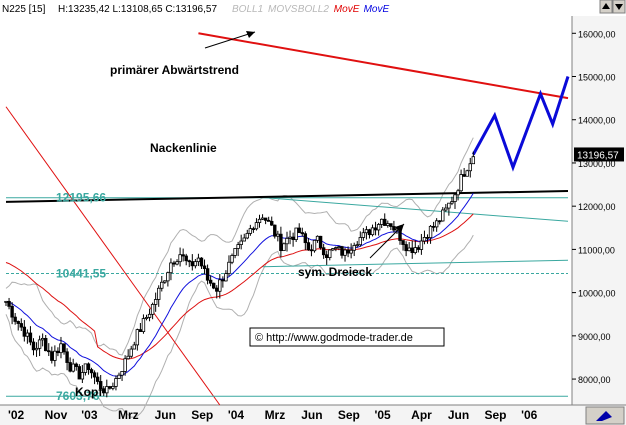 The width and height of the screenshot is (626, 425). I want to click on indicator-label: MovE, so click(347, 9).